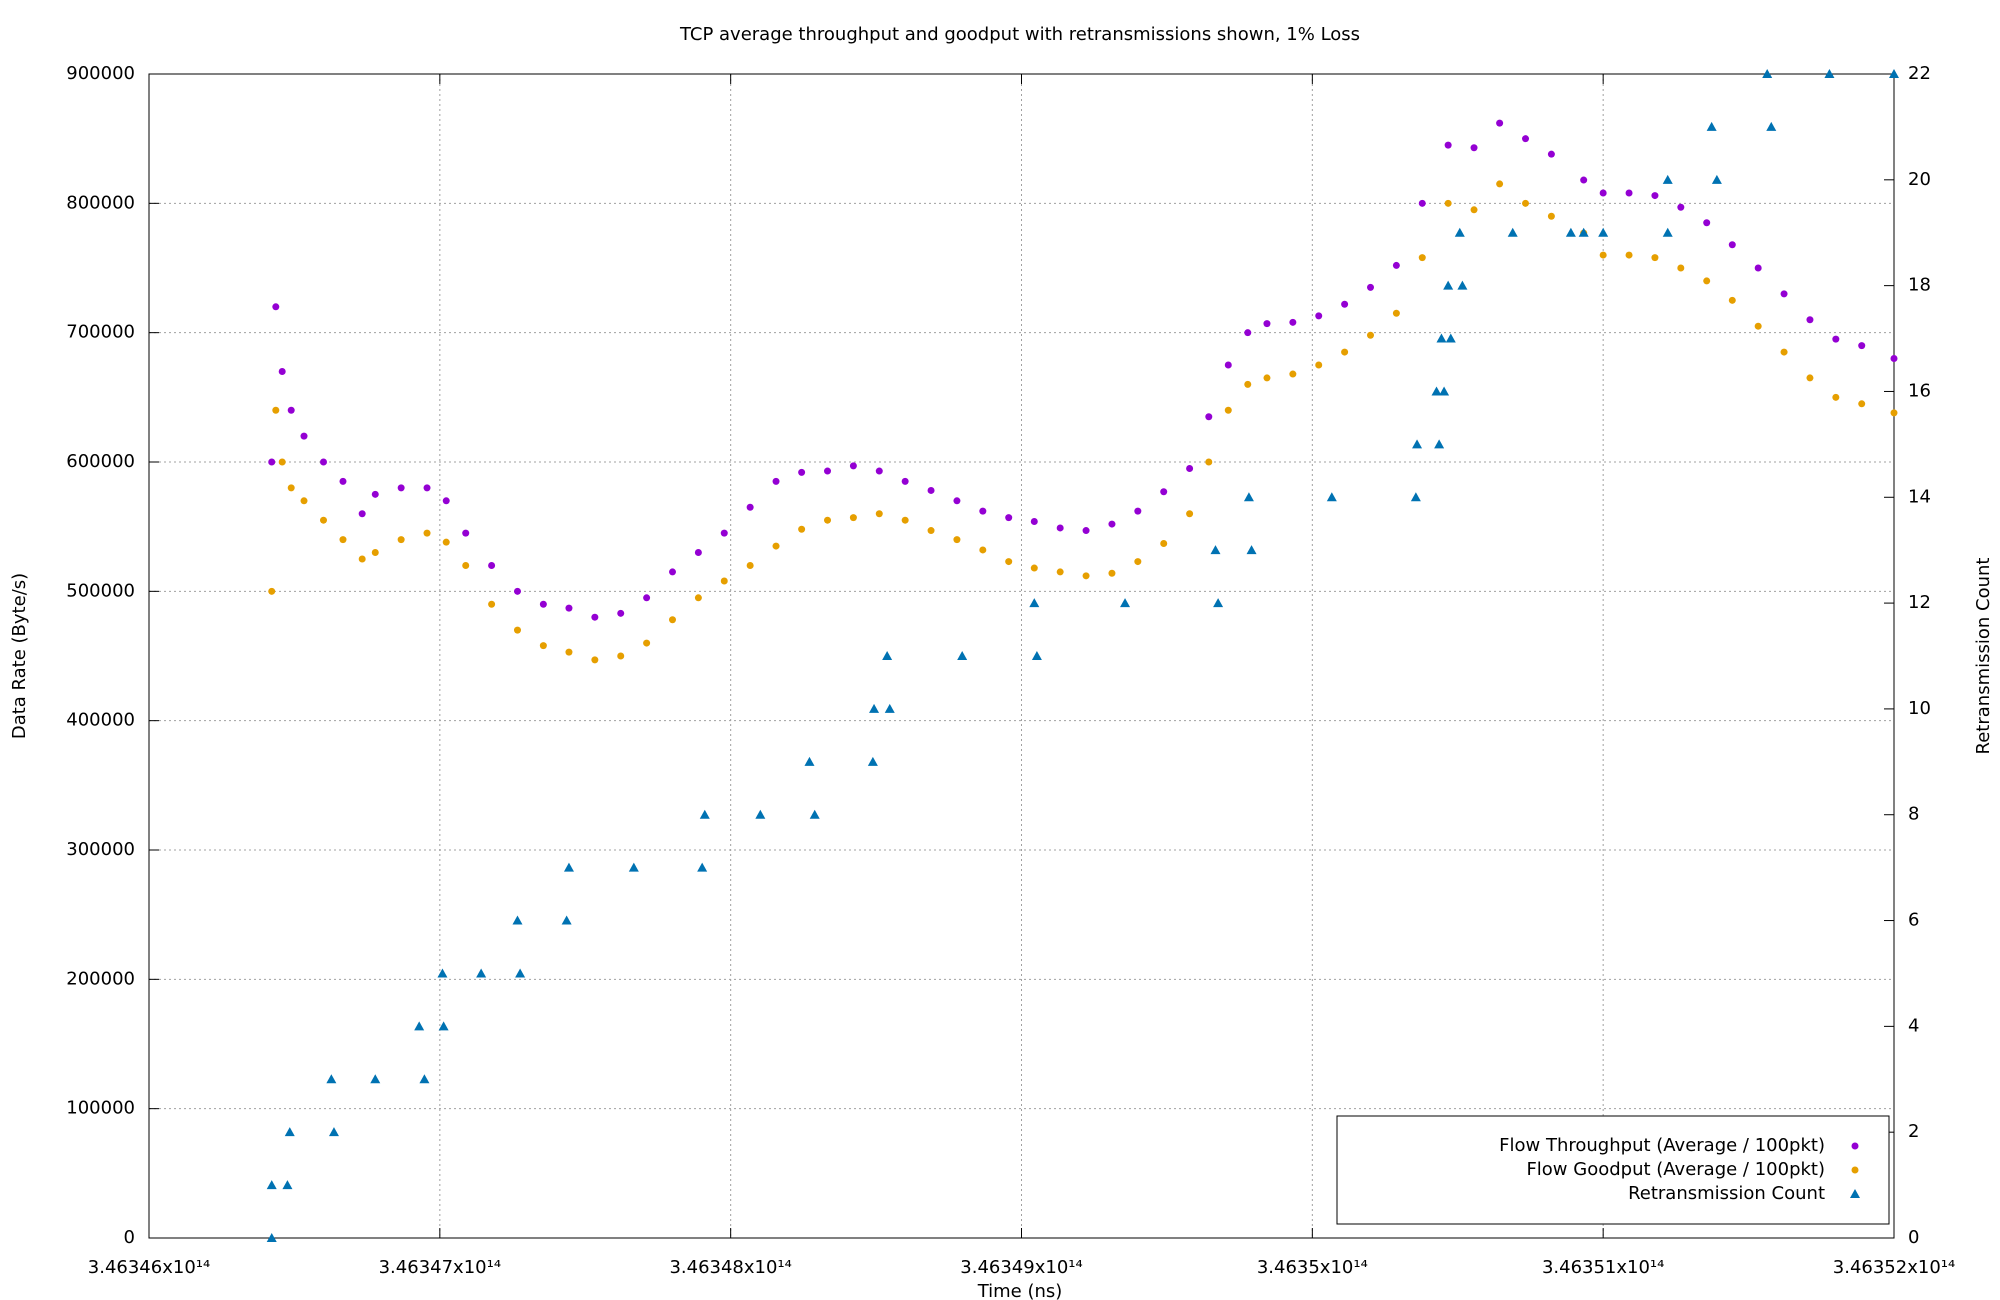  What do you see at coordinates (100, 461) in the screenshot?
I see `y-tick-label: 600000` at bounding box center [100, 461].